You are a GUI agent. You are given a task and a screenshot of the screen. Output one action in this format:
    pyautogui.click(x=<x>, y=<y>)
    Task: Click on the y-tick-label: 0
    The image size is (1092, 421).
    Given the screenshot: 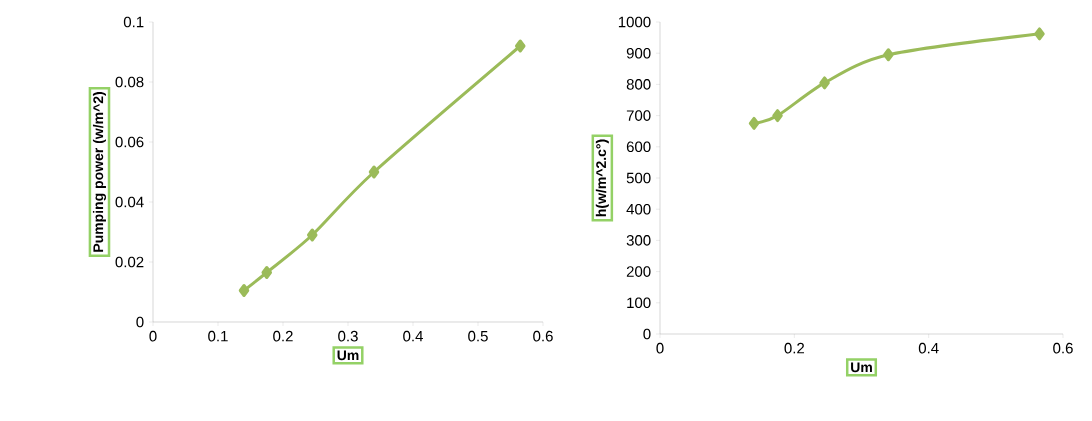 What is the action you would take?
    pyautogui.click(x=140, y=322)
    